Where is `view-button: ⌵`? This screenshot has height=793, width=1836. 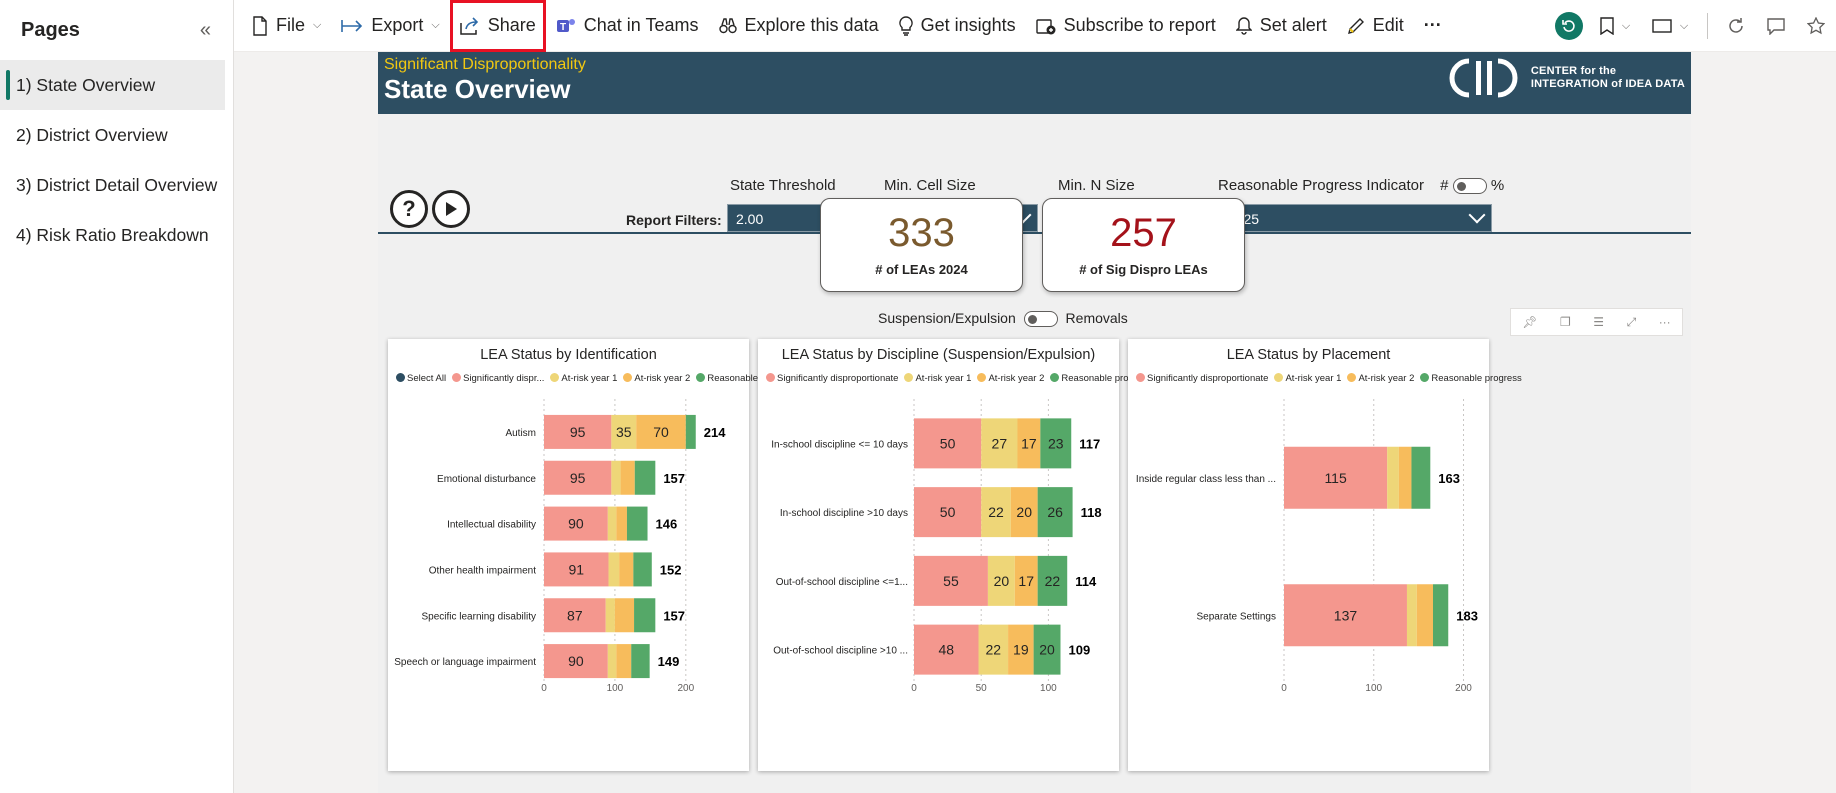
view-button: ⌵ is located at coordinates (1670, 26).